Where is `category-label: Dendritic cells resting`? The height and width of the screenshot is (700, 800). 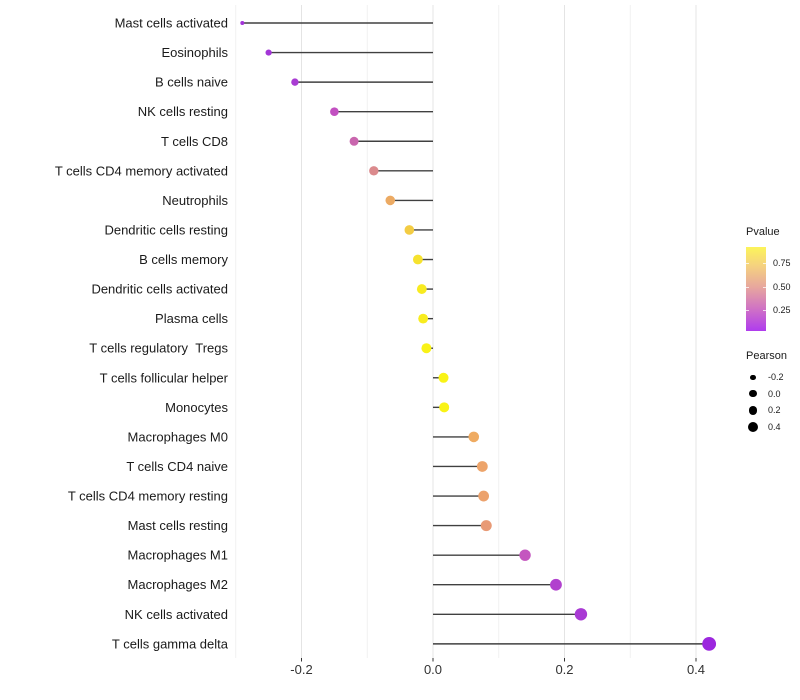
category-label: Dendritic cells resting is located at coordinates (166, 229).